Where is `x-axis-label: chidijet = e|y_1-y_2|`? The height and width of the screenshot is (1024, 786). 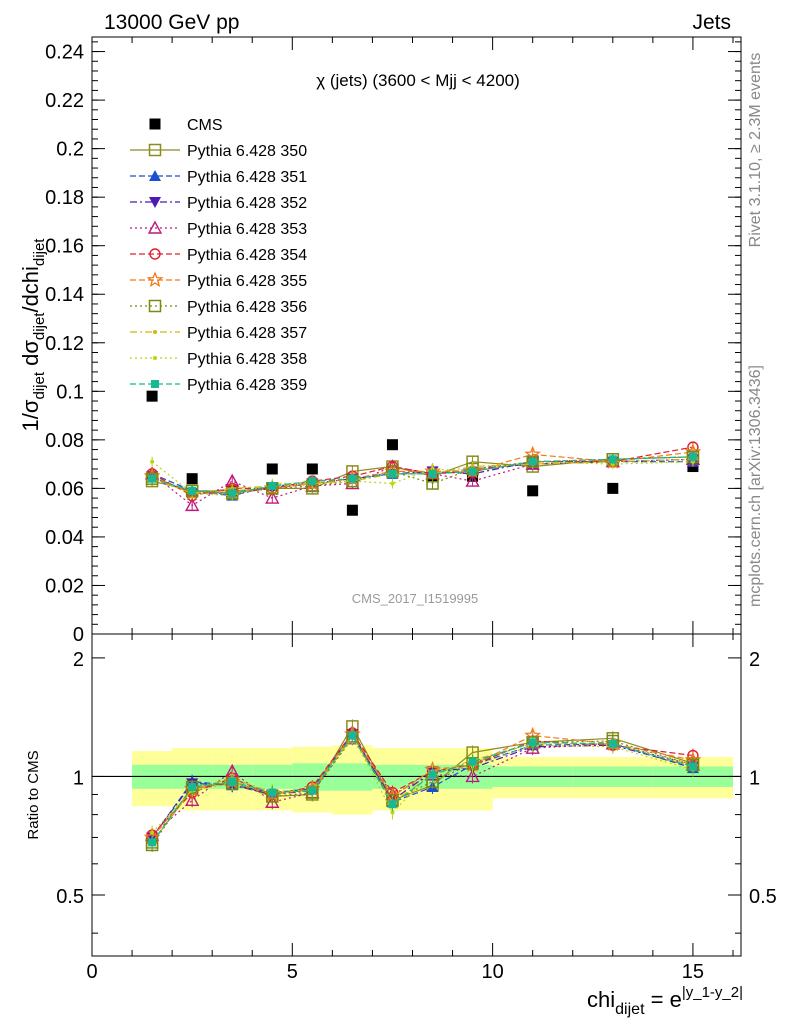 x-axis-label: chidijet = e|y_1-y_2| is located at coordinates (665, 1001).